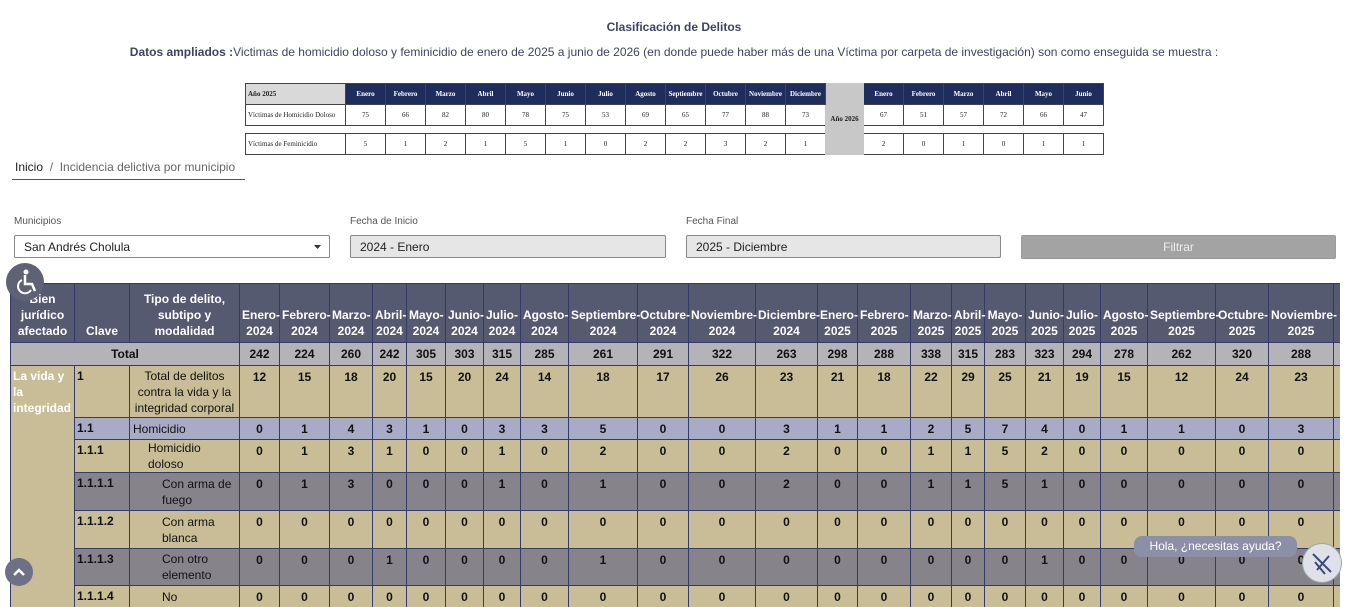 The image size is (1348, 607). What do you see at coordinates (963, 94) in the screenshot?
I see `month-header: Marzo` at bounding box center [963, 94].